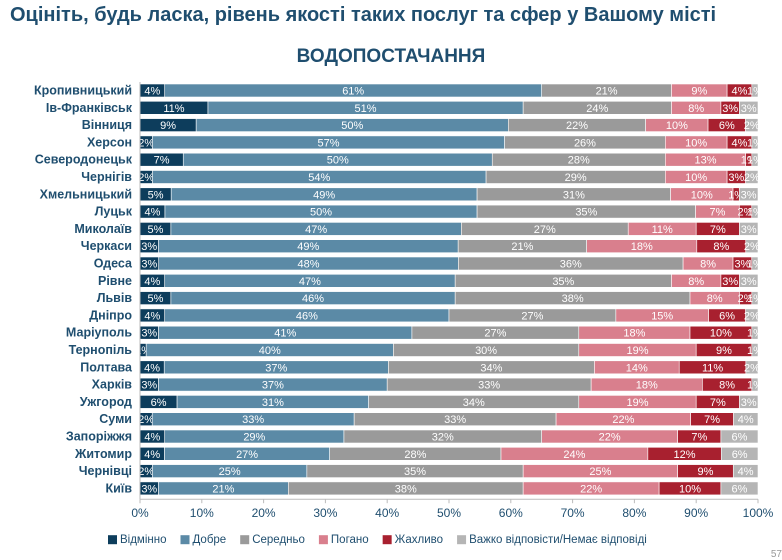  Describe the element at coordinates (112, 385) in the screenshot. I see `category-label: Харків` at that location.